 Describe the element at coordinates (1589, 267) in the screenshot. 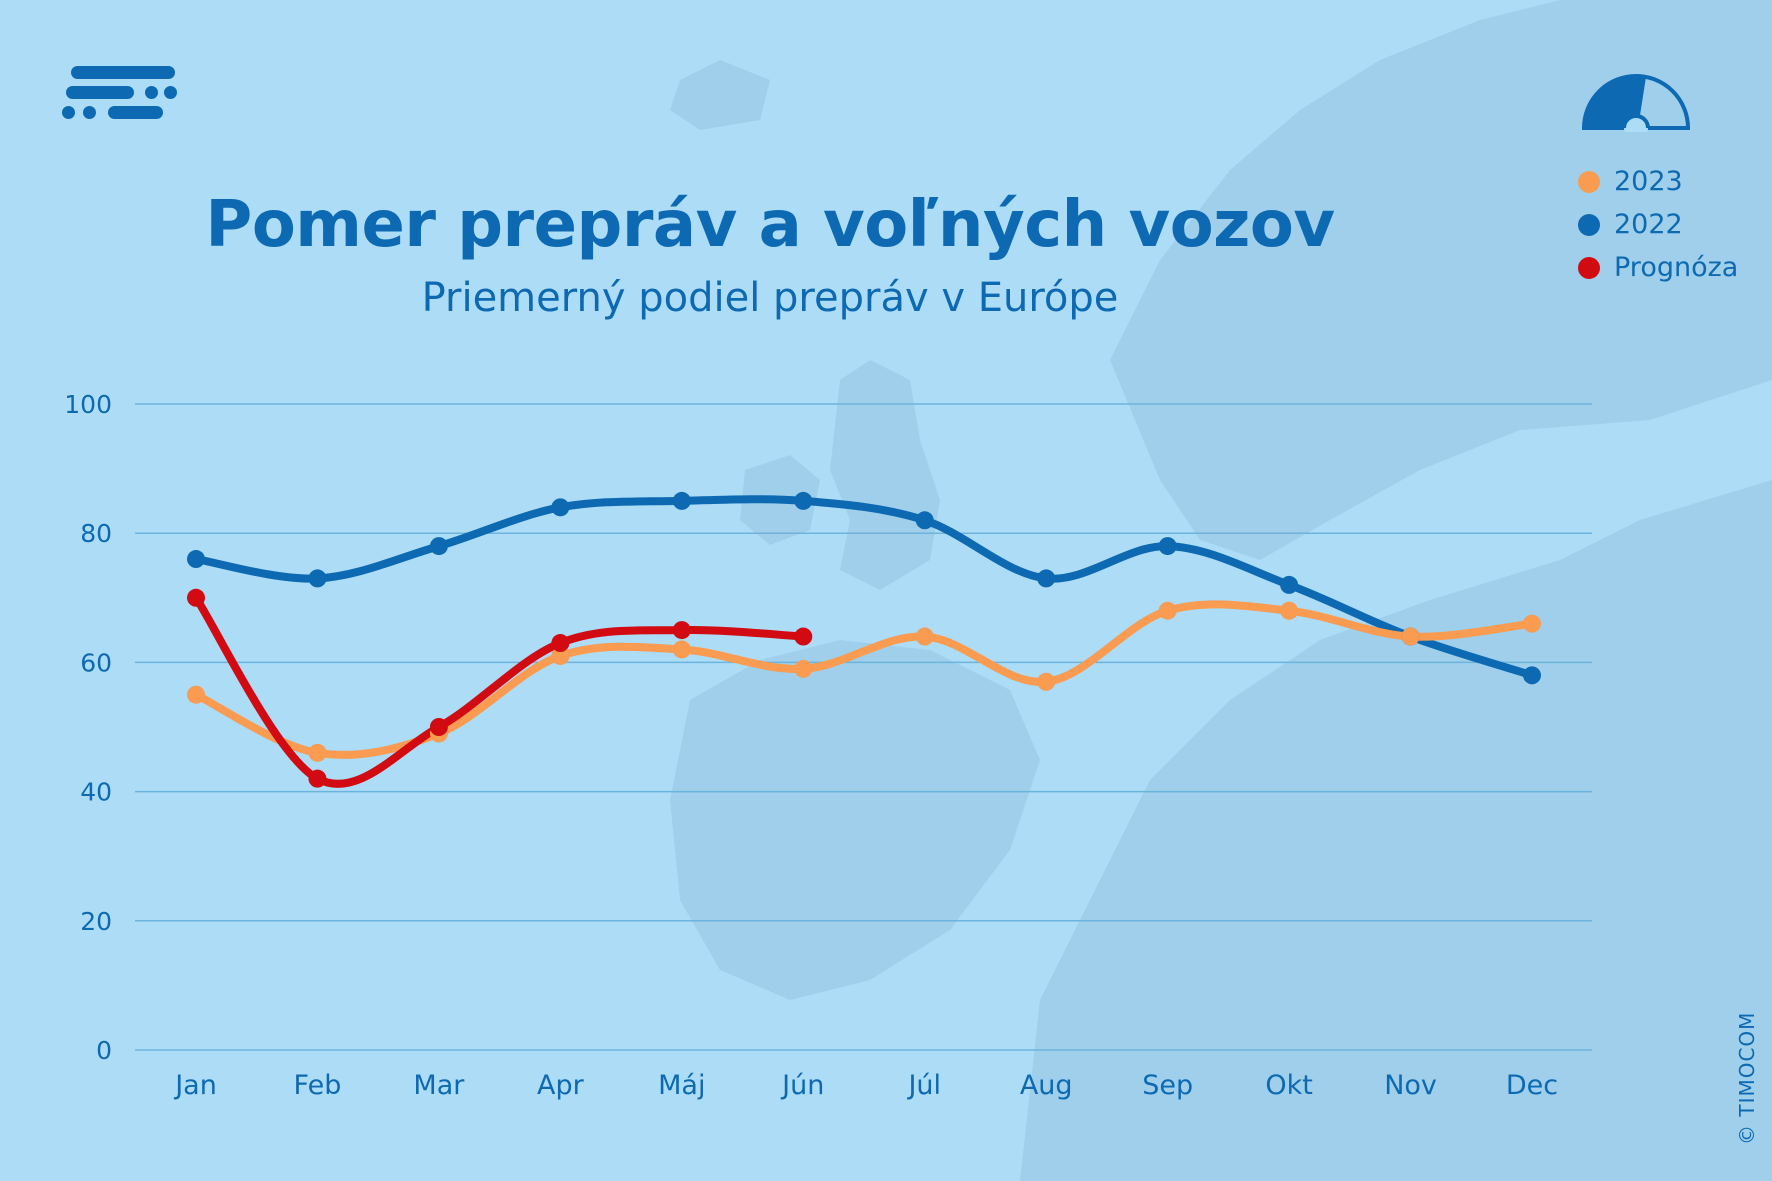

I see `legend-dot-prognoza` at that location.